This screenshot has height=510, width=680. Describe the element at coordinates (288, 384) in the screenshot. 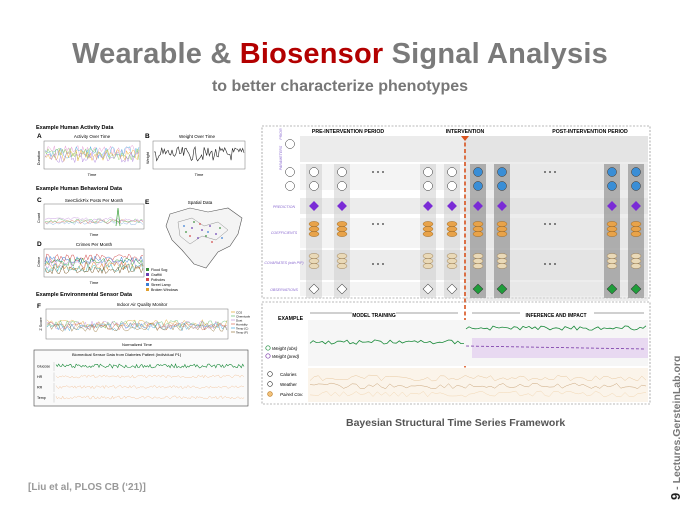

I see `legend-weather: Weather` at that location.